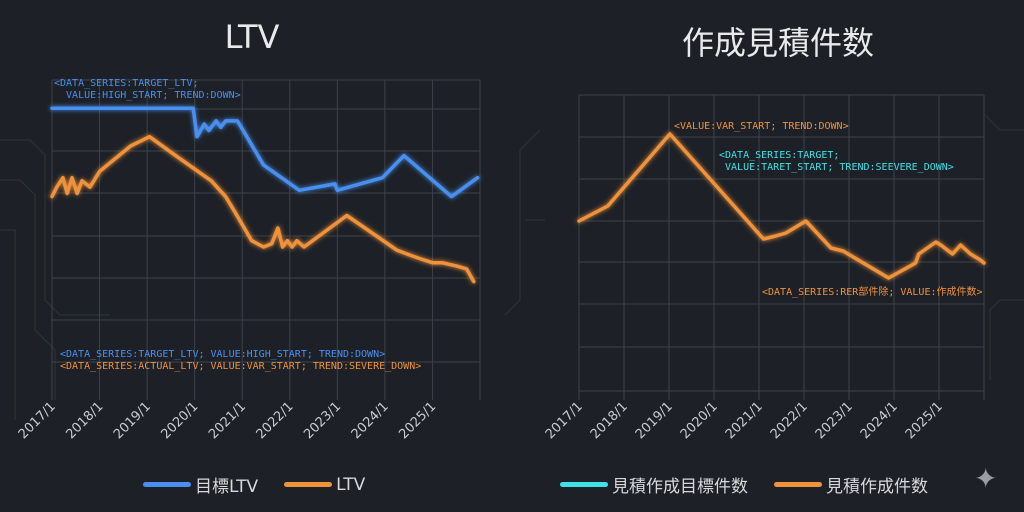  What do you see at coordinates (680, 487) in the screenshot?
I see `legend-label: 見積作成目標件数` at bounding box center [680, 487].